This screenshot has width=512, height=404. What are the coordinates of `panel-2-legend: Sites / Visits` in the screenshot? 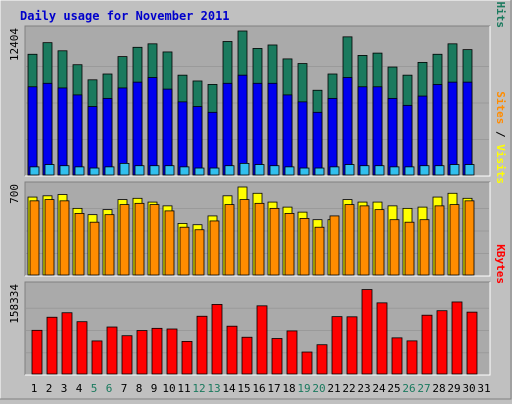 It's located at (500, 137).